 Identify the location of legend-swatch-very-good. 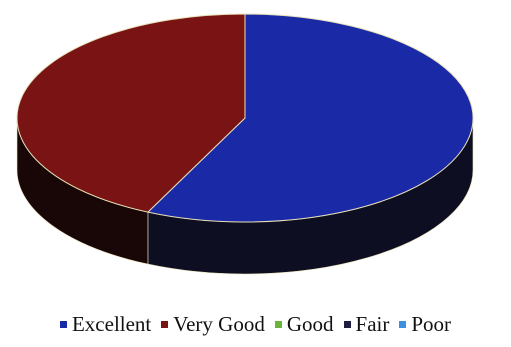
(165, 324).